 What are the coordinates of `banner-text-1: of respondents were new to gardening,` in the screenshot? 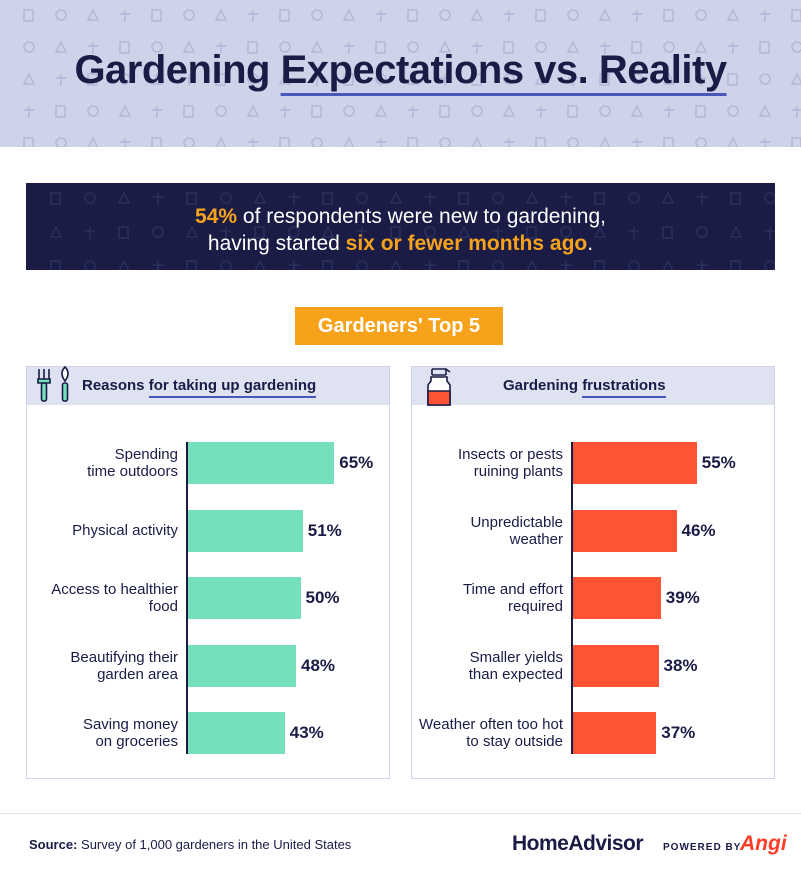 It's located at (421, 216).